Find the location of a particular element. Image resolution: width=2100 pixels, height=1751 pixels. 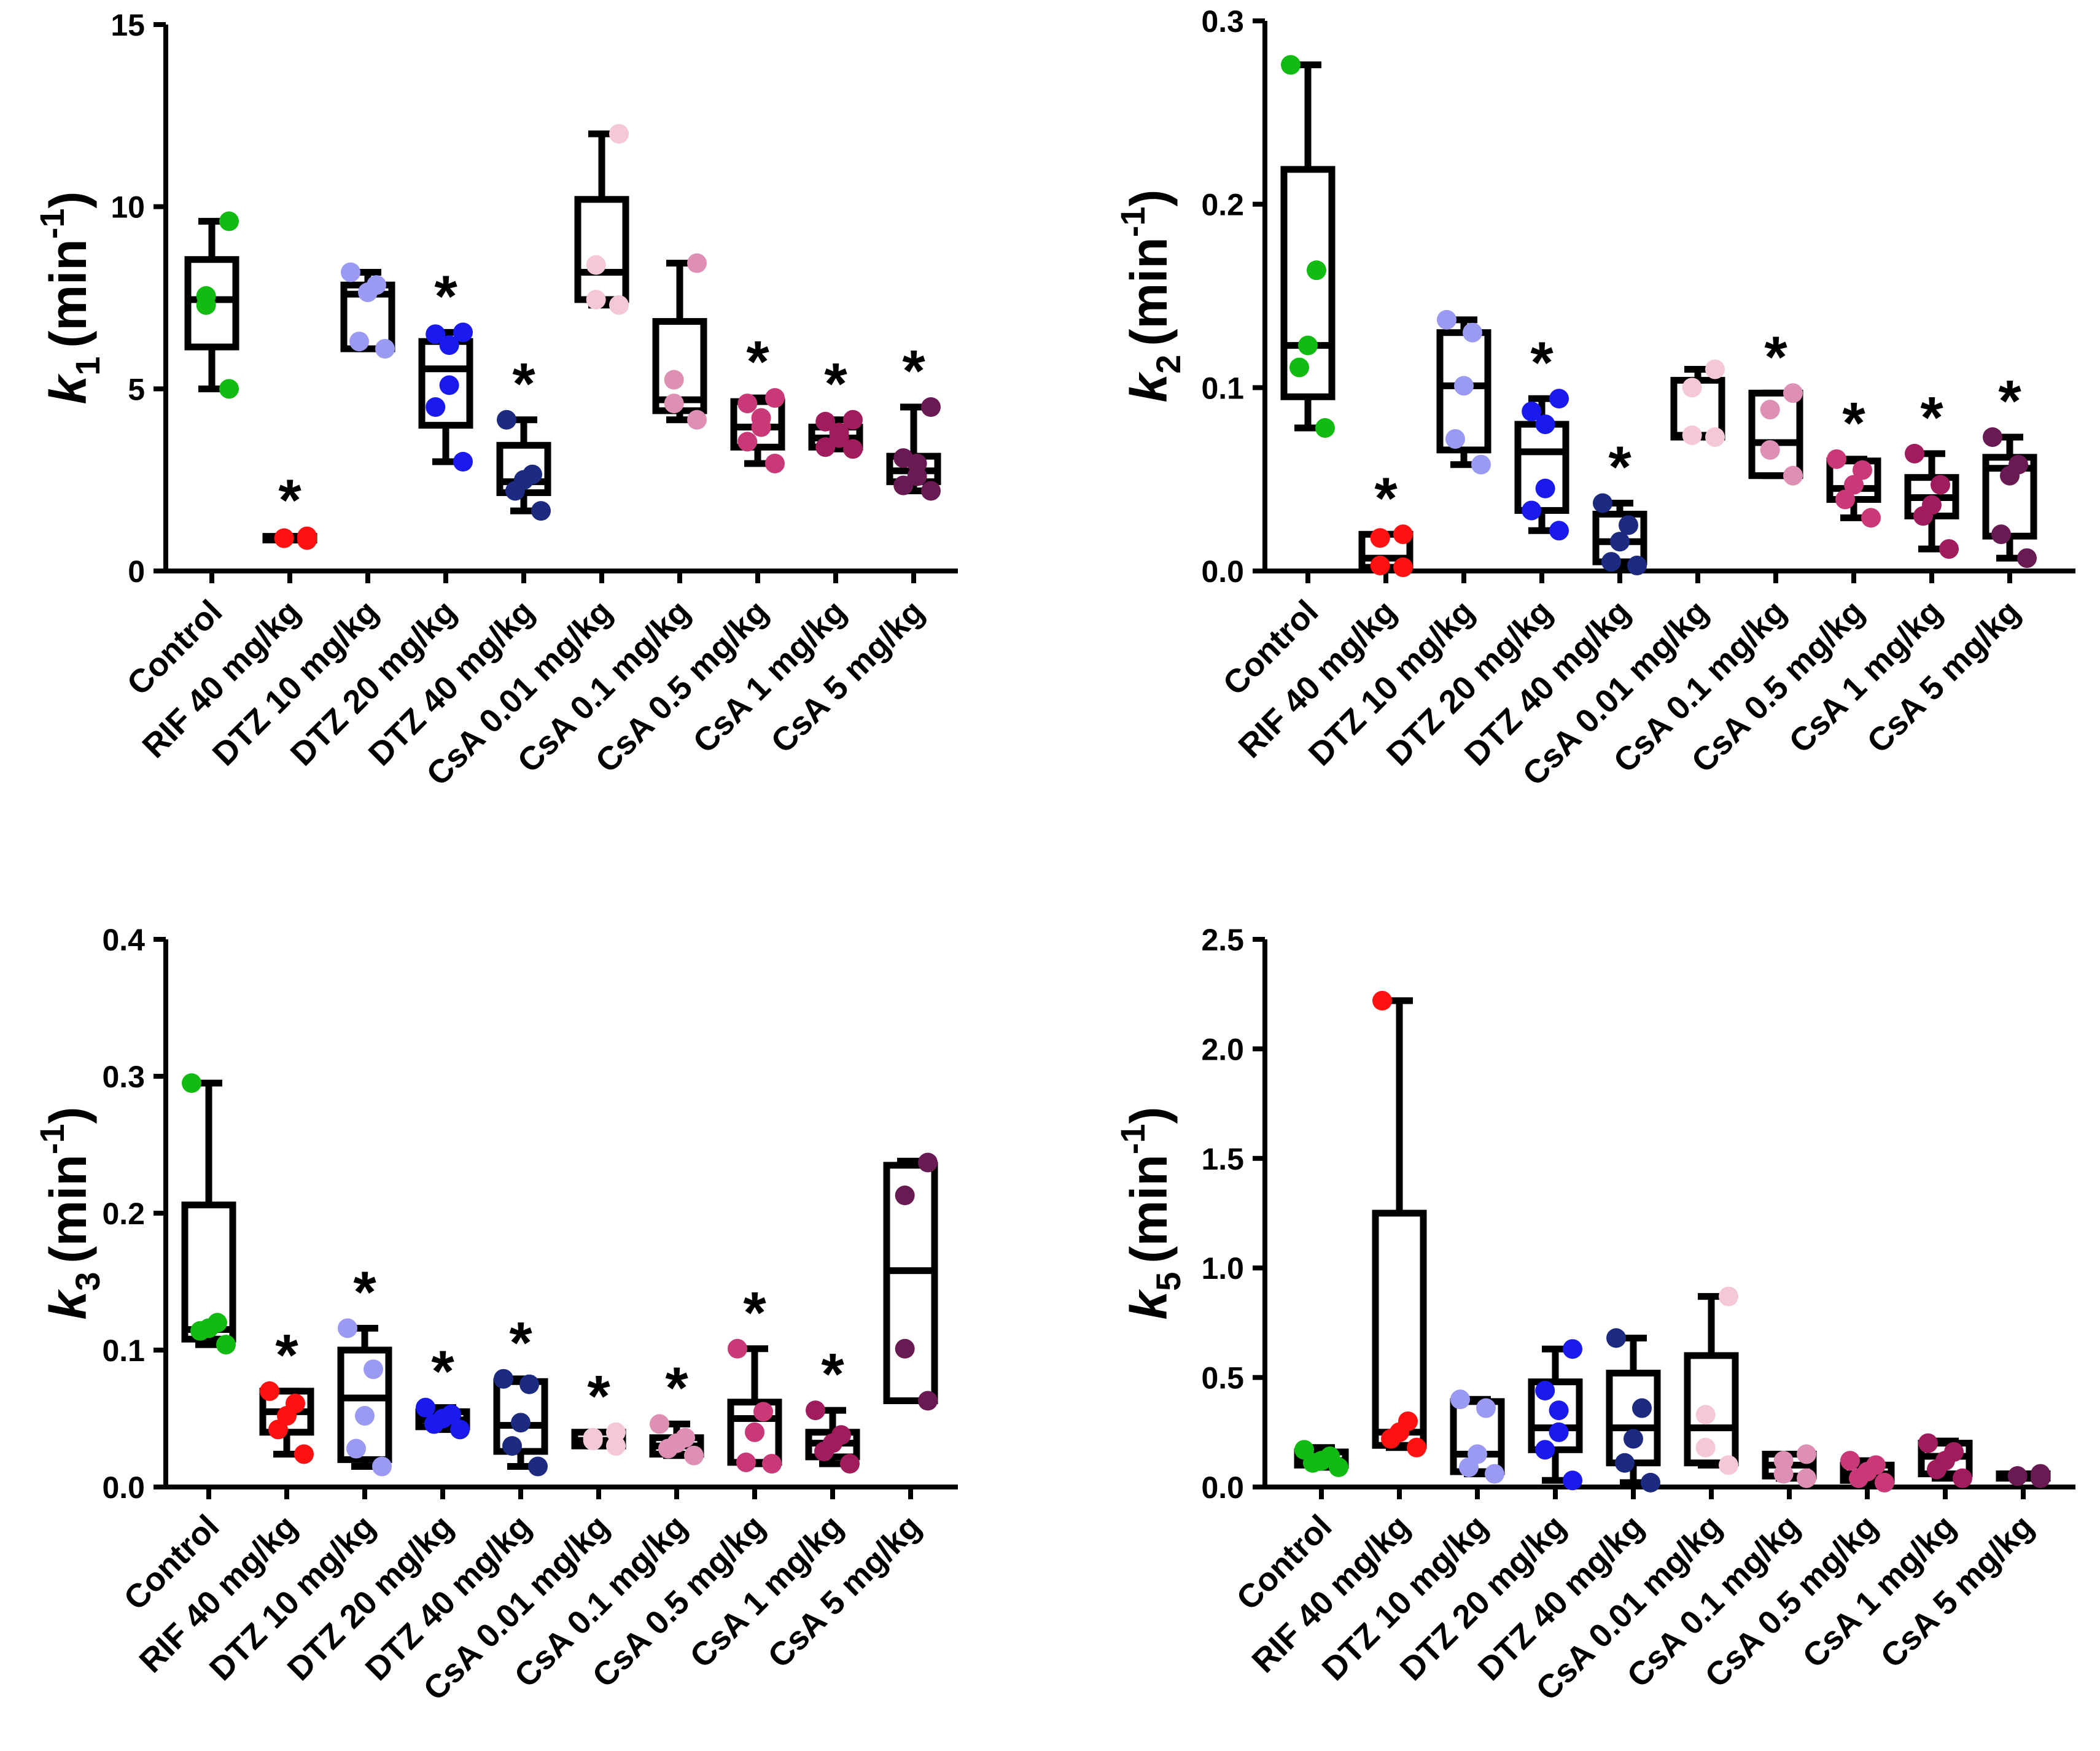

box-group: Control is located at coordinates (179, 456).